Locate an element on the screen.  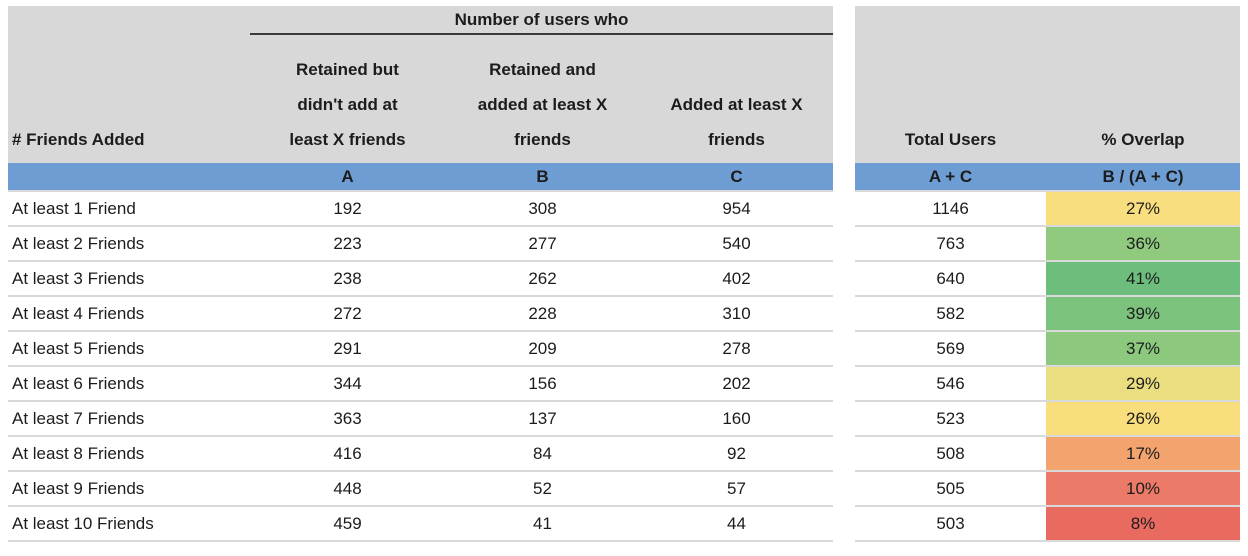
row-label: At least 7 Friends is located at coordinates (129, 419).